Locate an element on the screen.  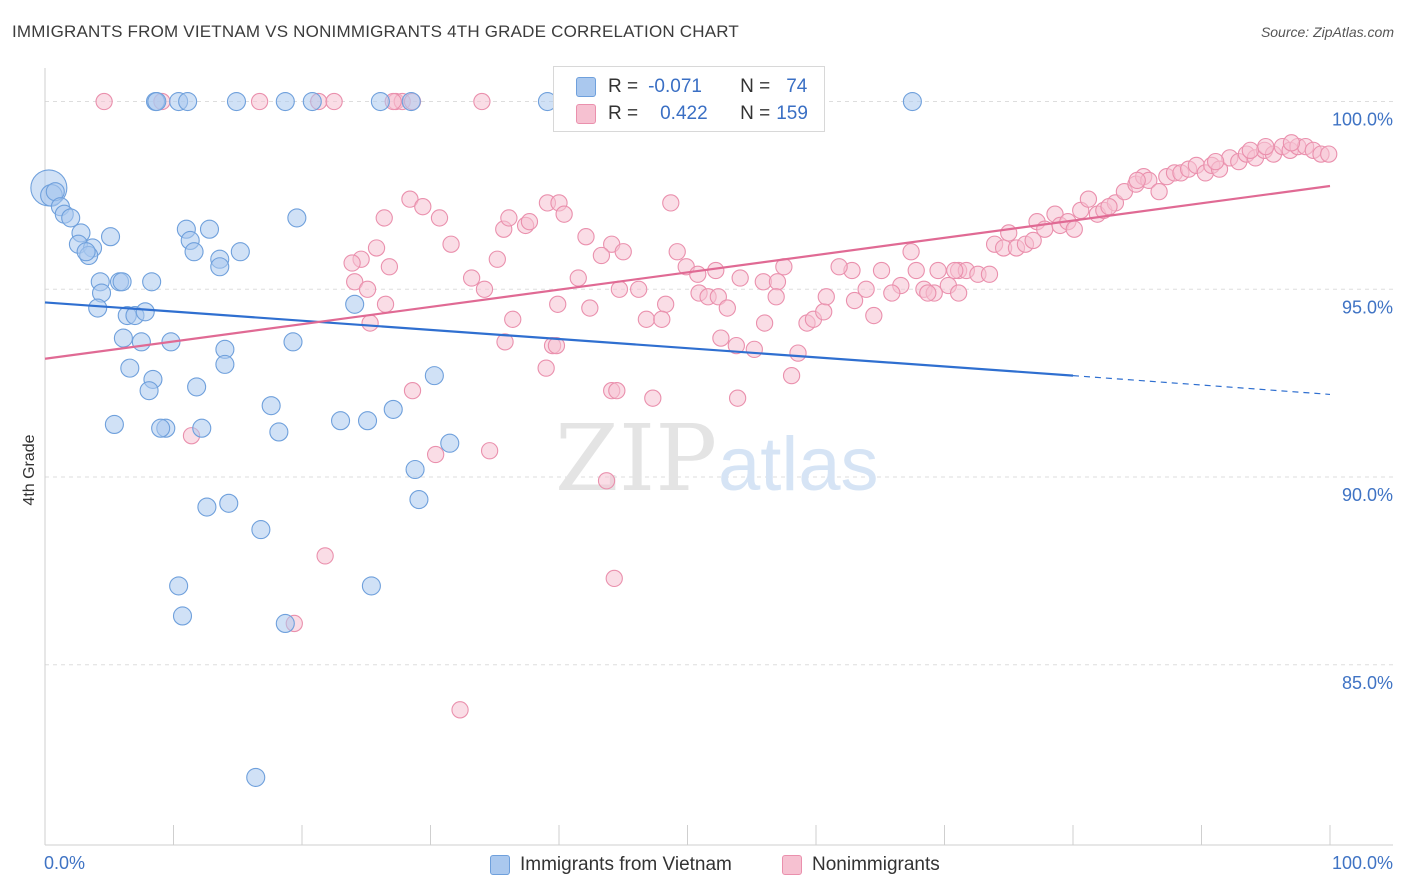
r-label: R = is located at coordinates (623, 86).